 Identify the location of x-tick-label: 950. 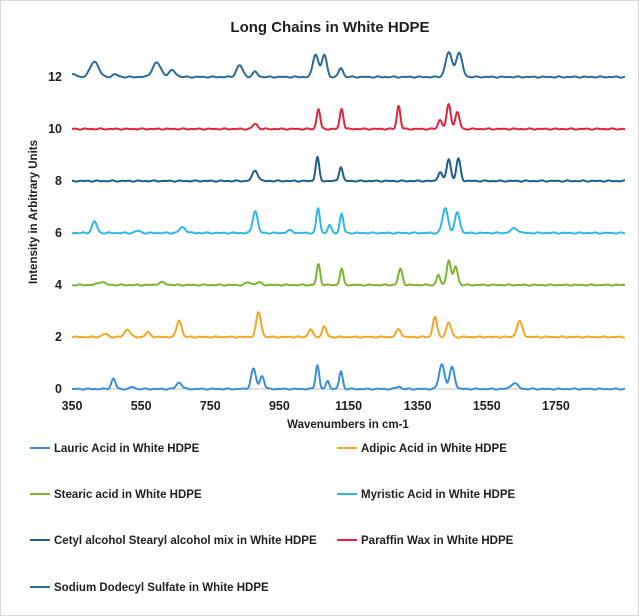
(279, 406).